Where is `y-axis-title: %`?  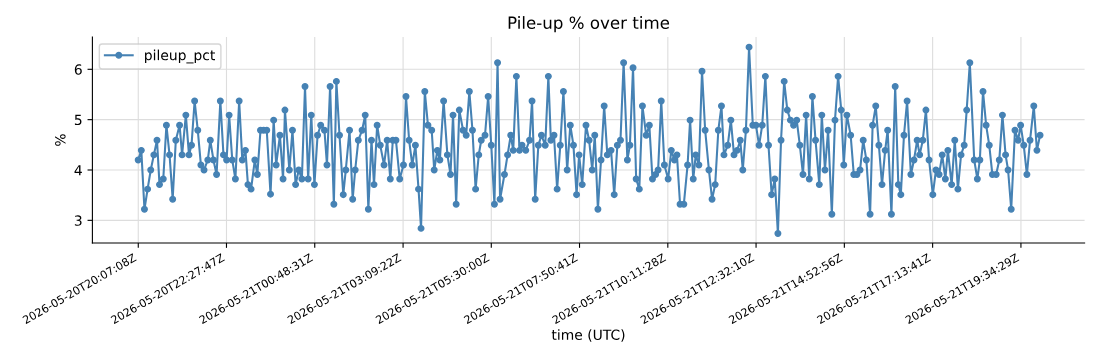
y-axis-title: % is located at coordinates (60, 140).